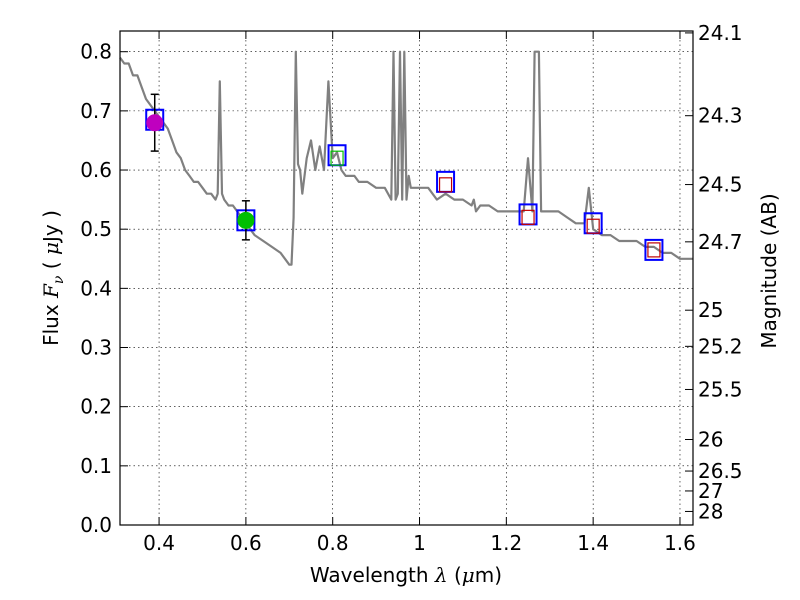  I want to click on x-tick-label: 0.8, so click(333, 543).